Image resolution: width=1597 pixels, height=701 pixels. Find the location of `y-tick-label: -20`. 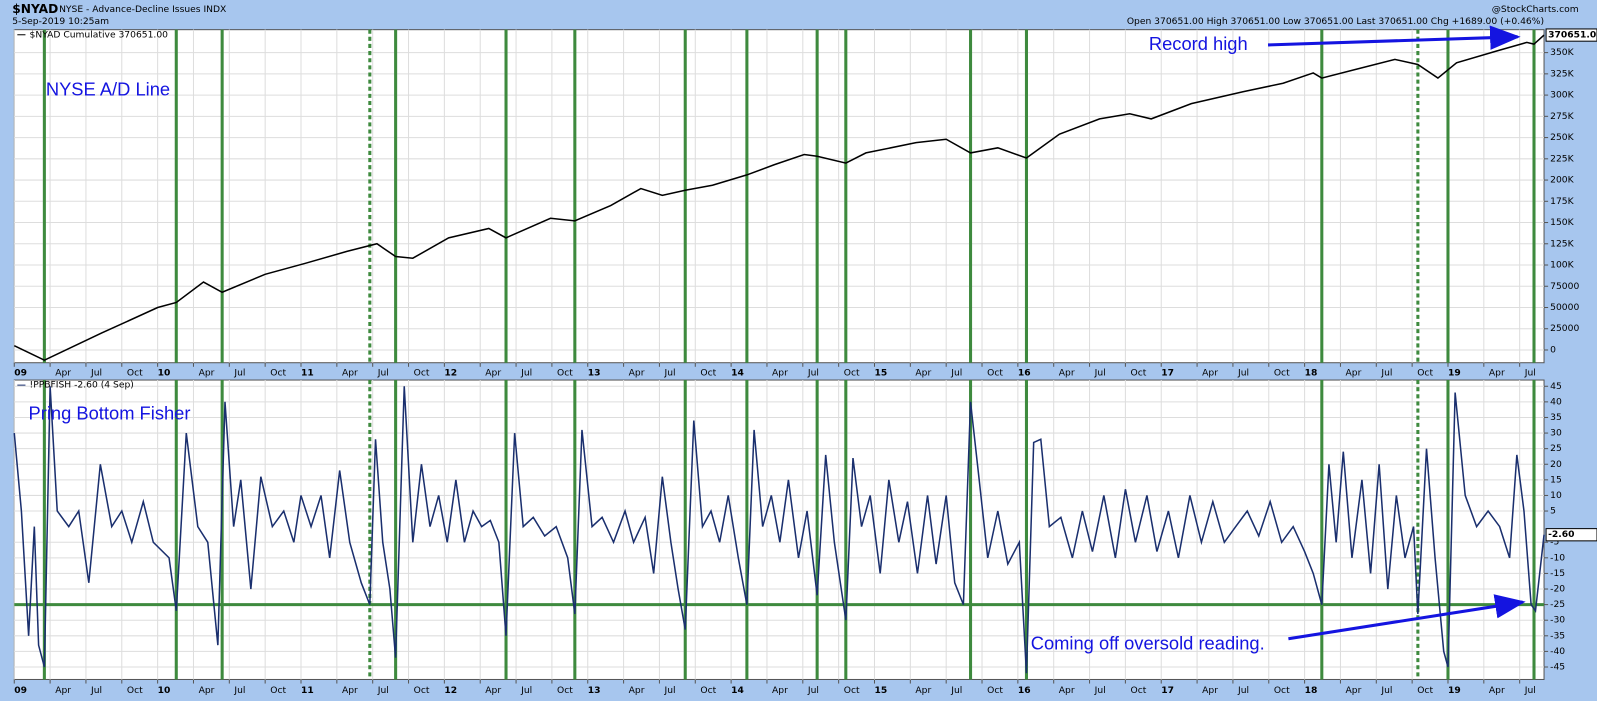

y-tick-label: -20 is located at coordinates (1557, 589).